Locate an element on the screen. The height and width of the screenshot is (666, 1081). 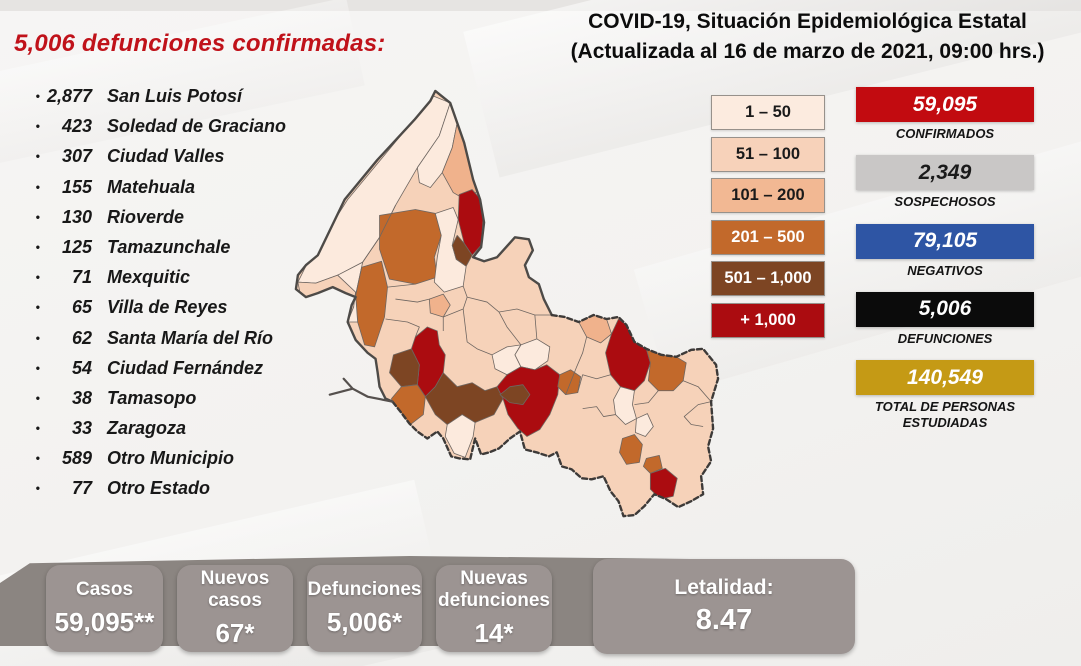
card-label: Letalidad: is located at coordinates (724, 587).